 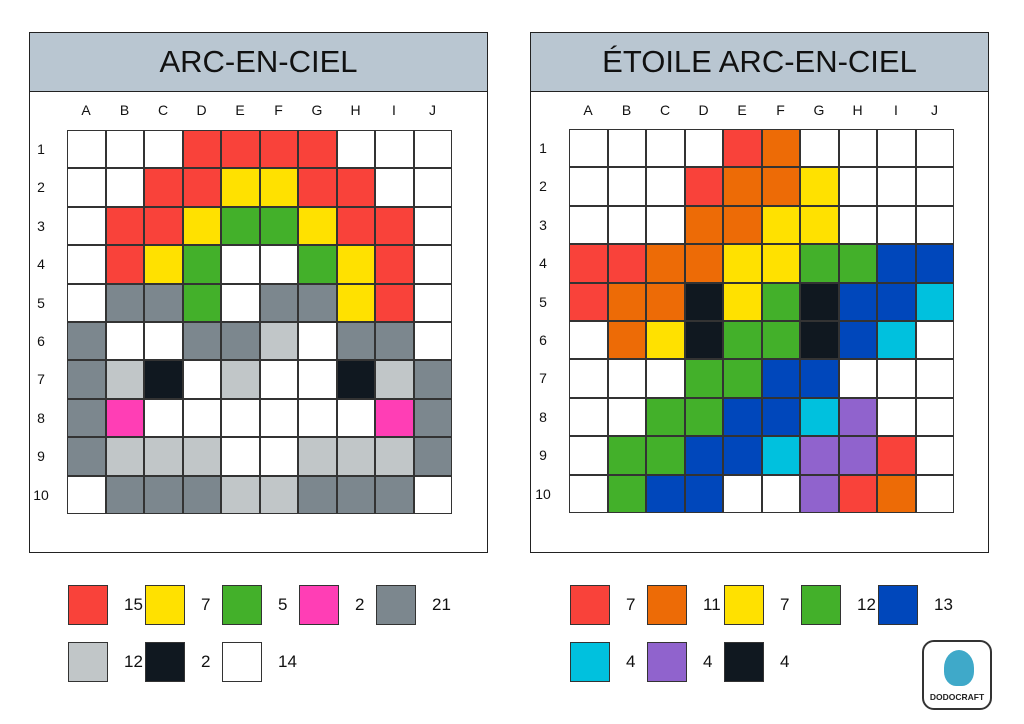 I want to click on row-label: 5, so click(x=543, y=301).